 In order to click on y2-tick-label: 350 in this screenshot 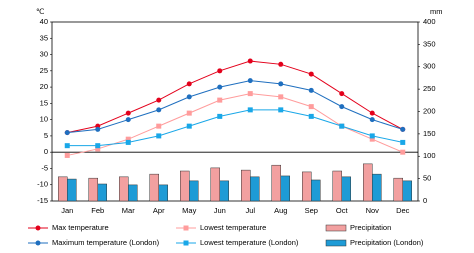, I will do `click(429, 43)`.